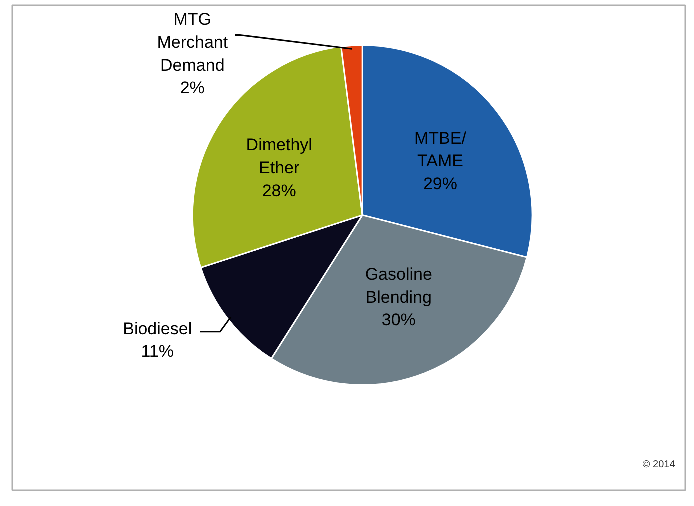 The height and width of the screenshot is (506, 694). I want to click on data-label: 28%, so click(279, 190).